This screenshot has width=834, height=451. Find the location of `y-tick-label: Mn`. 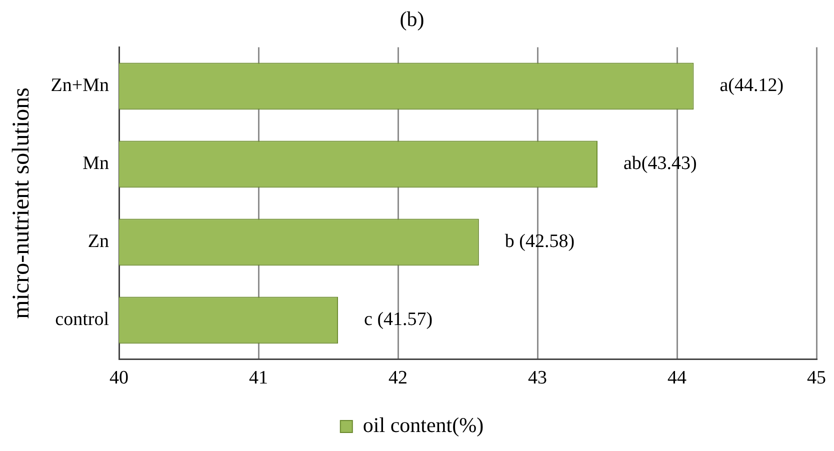

y-tick-label: Mn is located at coordinates (96, 163).